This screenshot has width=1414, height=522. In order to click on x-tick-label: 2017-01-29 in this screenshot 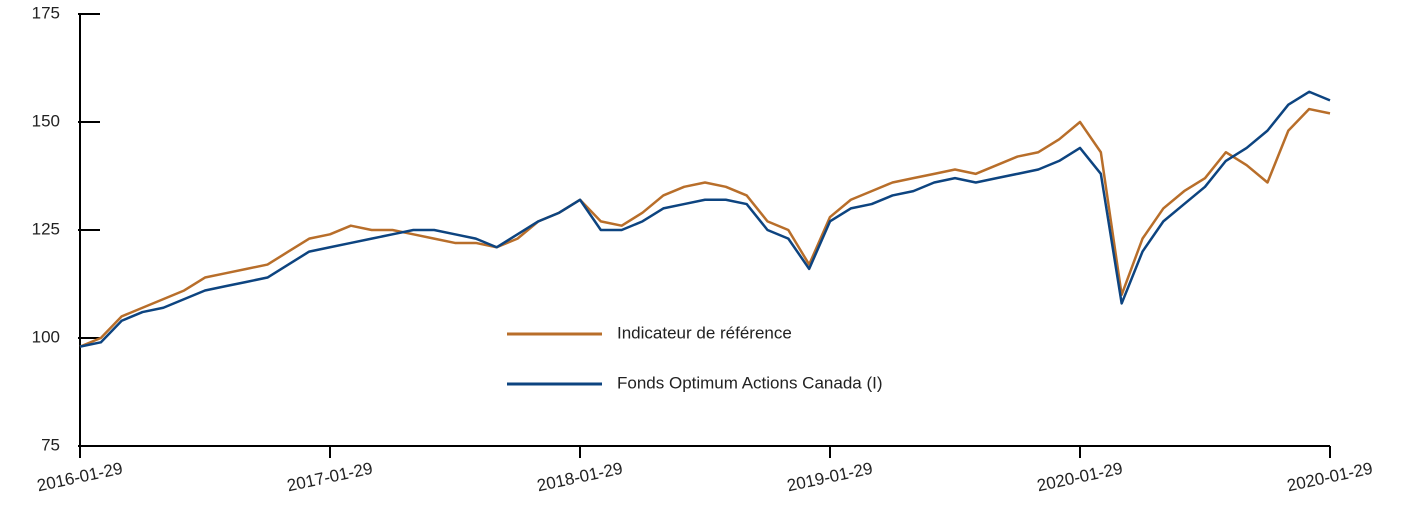, I will do `click(329, 477)`.